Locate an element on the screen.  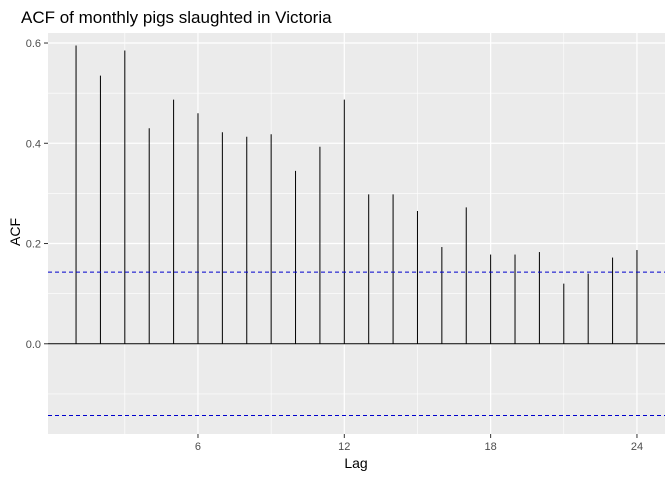
x-tick-label: 6 is located at coordinates (198, 447).